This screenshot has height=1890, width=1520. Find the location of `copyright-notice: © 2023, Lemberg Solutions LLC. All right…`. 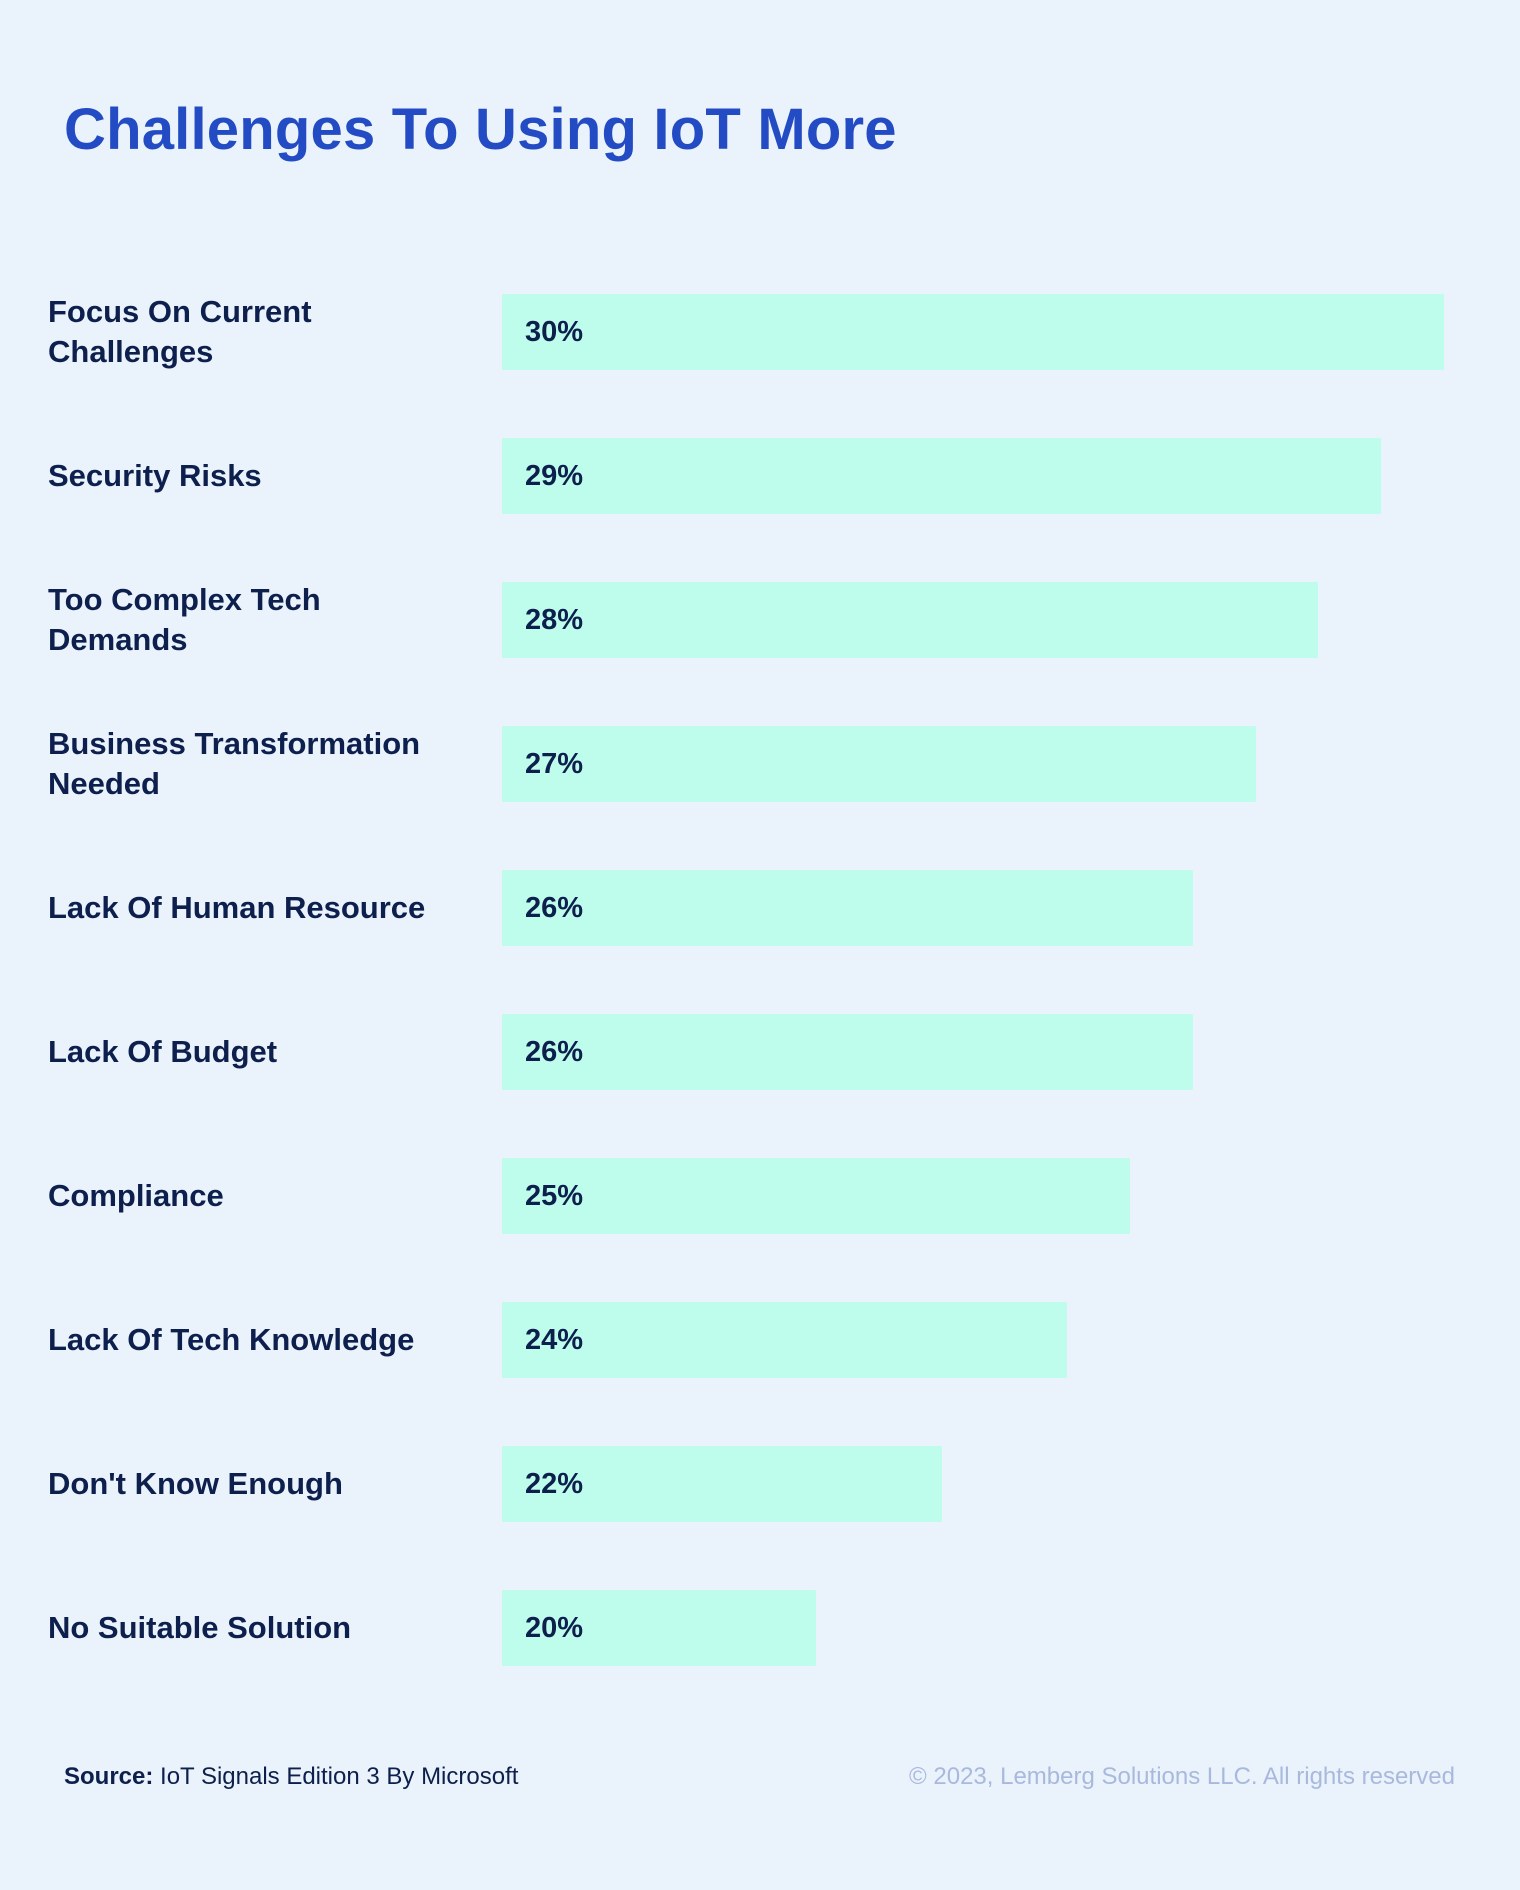

copyright-notice: © 2023, Lemberg Solutions LLC. All right… is located at coordinates (1182, 1776).